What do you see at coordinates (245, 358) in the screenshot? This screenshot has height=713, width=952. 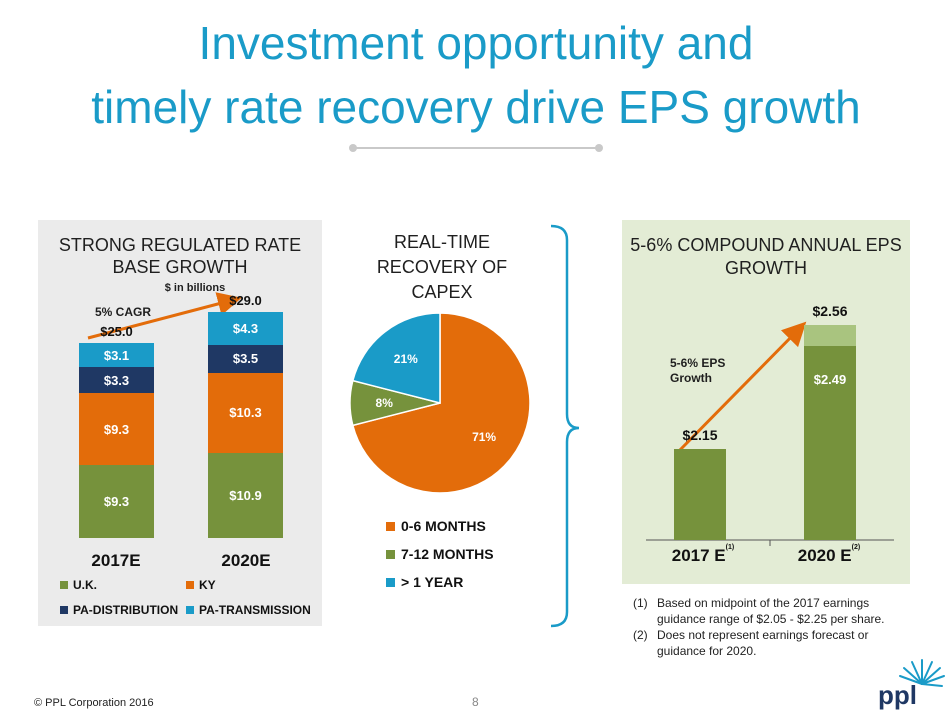 I see `rate-base-bar-pa-distribution-2020e: $3.5` at bounding box center [245, 358].